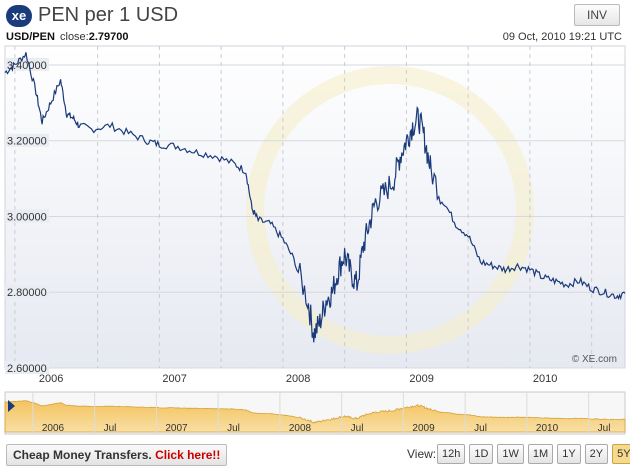 This screenshot has width=630, height=472. What do you see at coordinates (51, 379) in the screenshot?
I see `x-tick-label: 2006` at bounding box center [51, 379].